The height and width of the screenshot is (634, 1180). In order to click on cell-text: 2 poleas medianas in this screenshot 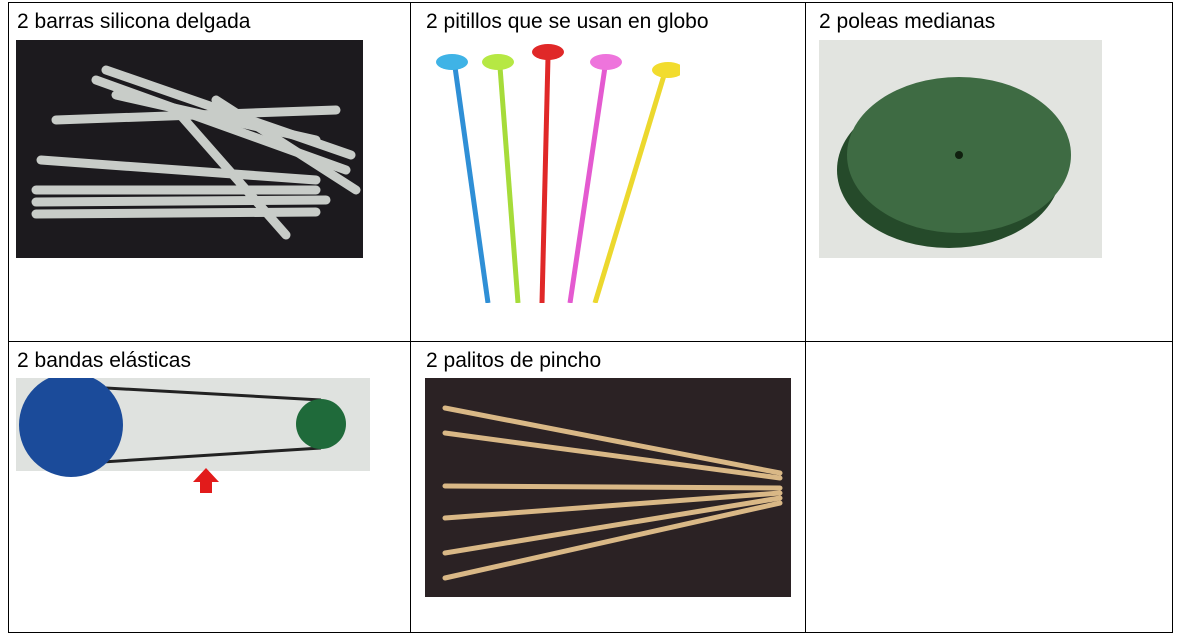, I will do `click(907, 21)`.